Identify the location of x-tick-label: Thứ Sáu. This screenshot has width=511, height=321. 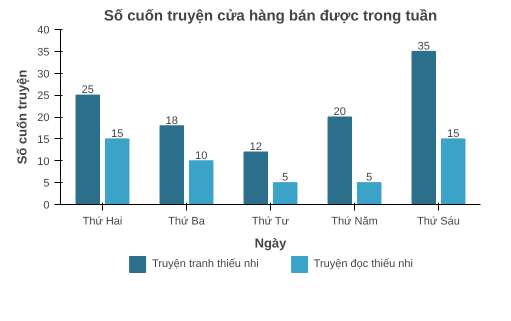
(438, 222).